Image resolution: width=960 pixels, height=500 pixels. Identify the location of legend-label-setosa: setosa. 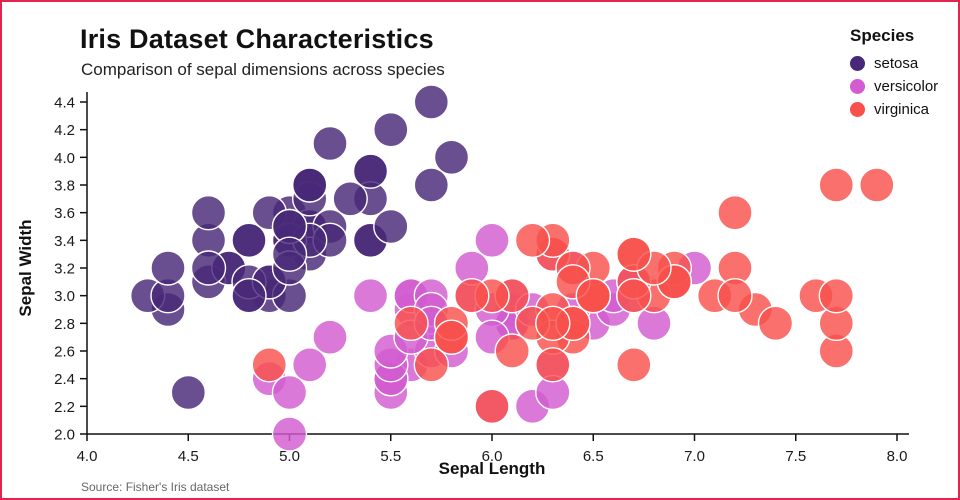
(896, 63).